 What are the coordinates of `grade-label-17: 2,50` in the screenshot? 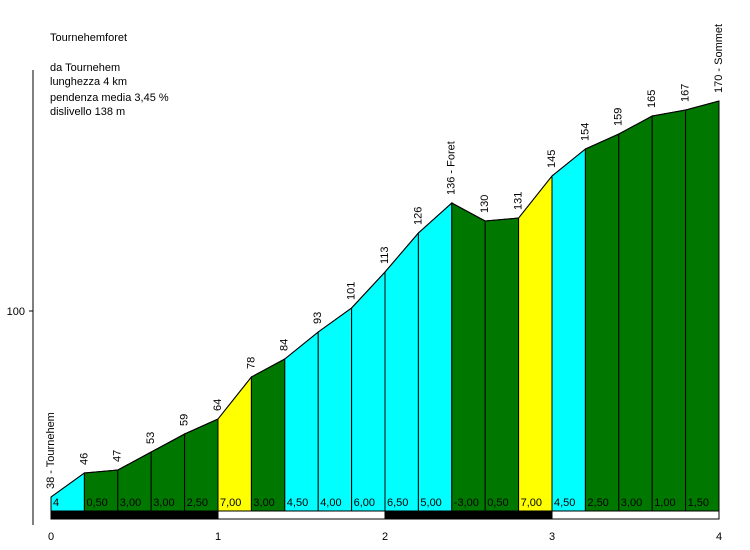 It's located at (597, 503).